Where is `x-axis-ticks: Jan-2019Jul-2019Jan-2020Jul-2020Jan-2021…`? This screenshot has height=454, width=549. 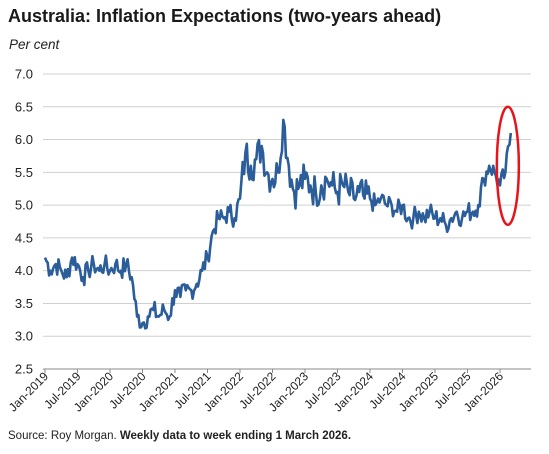 x-axis-ticks: Jan-2019Jul-2019Jan-2020Jul-2020Jan-2021… is located at coordinates (256, 392).